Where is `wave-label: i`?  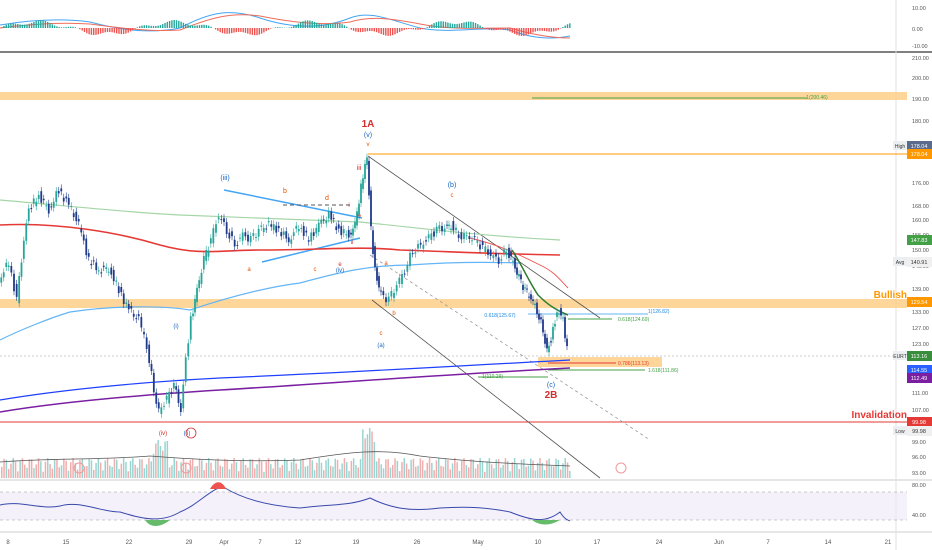
wave-label: i is located at coordinates (348, 206).